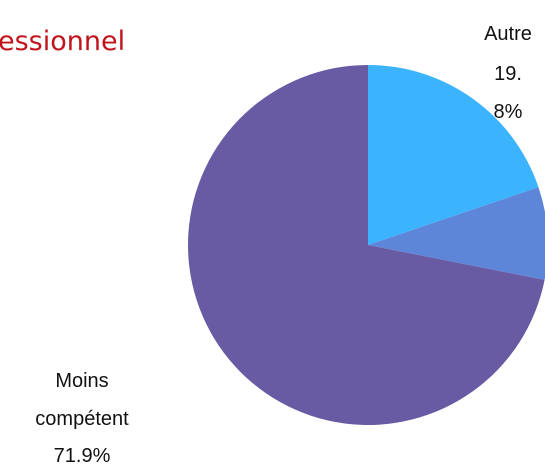 The height and width of the screenshot is (469, 545). I want to click on slice-label: Moins compétent, so click(82, 400).